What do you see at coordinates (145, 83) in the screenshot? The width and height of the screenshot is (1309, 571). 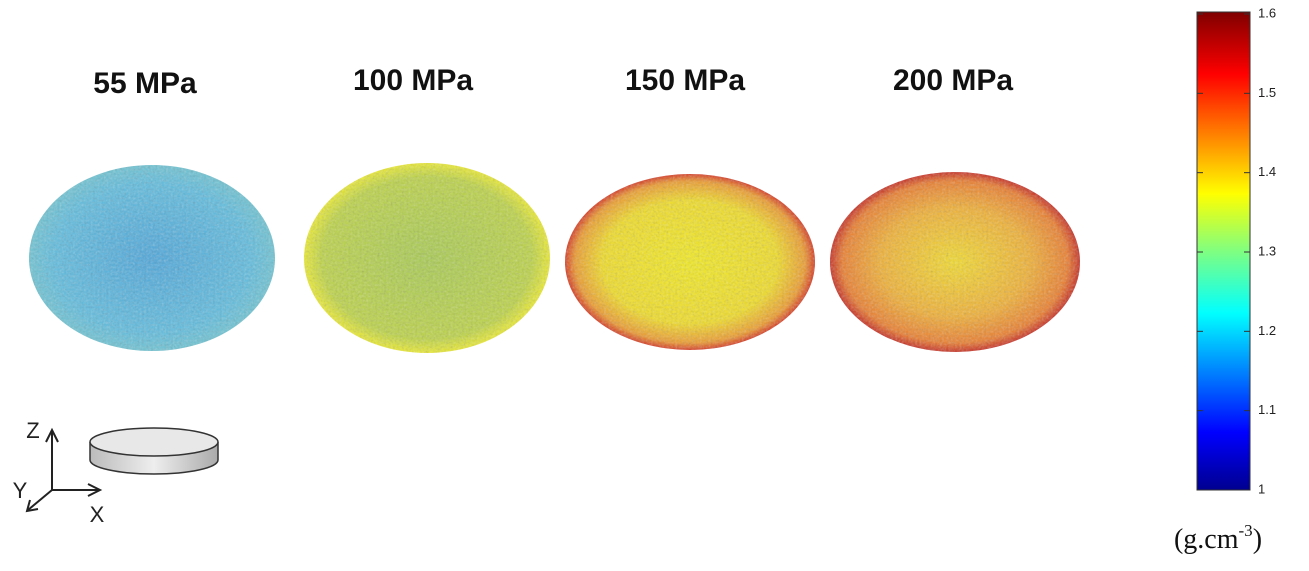 I see `panel-title: 55 MPa` at bounding box center [145, 83].